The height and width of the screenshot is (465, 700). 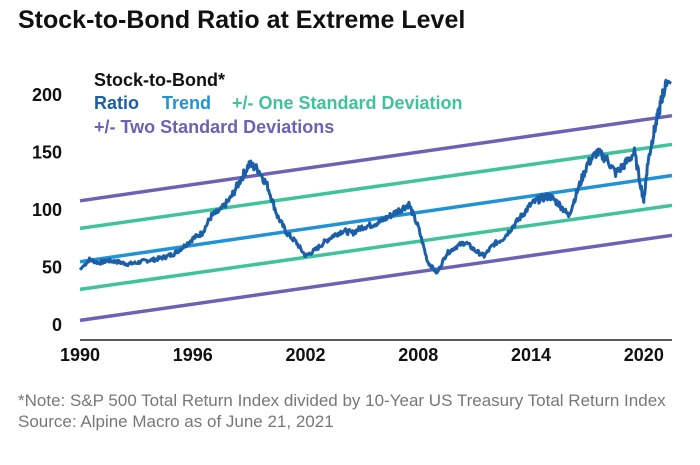 What do you see at coordinates (159, 80) in the screenshot?
I see `legend-ratio-line1: Stock-to-Bond*` at bounding box center [159, 80].